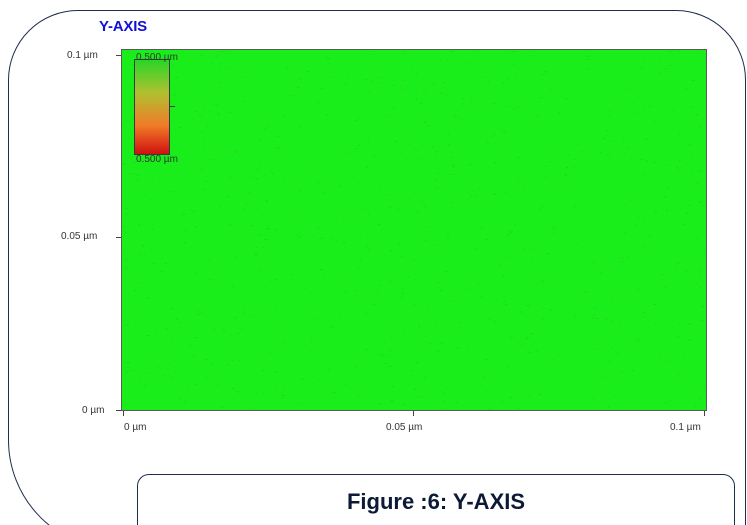 The width and height of the screenshot is (747, 525). What do you see at coordinates (118, 410) in the screenshot?
I see `y-tick-mark-bottom` at bounding box center [118, 410].